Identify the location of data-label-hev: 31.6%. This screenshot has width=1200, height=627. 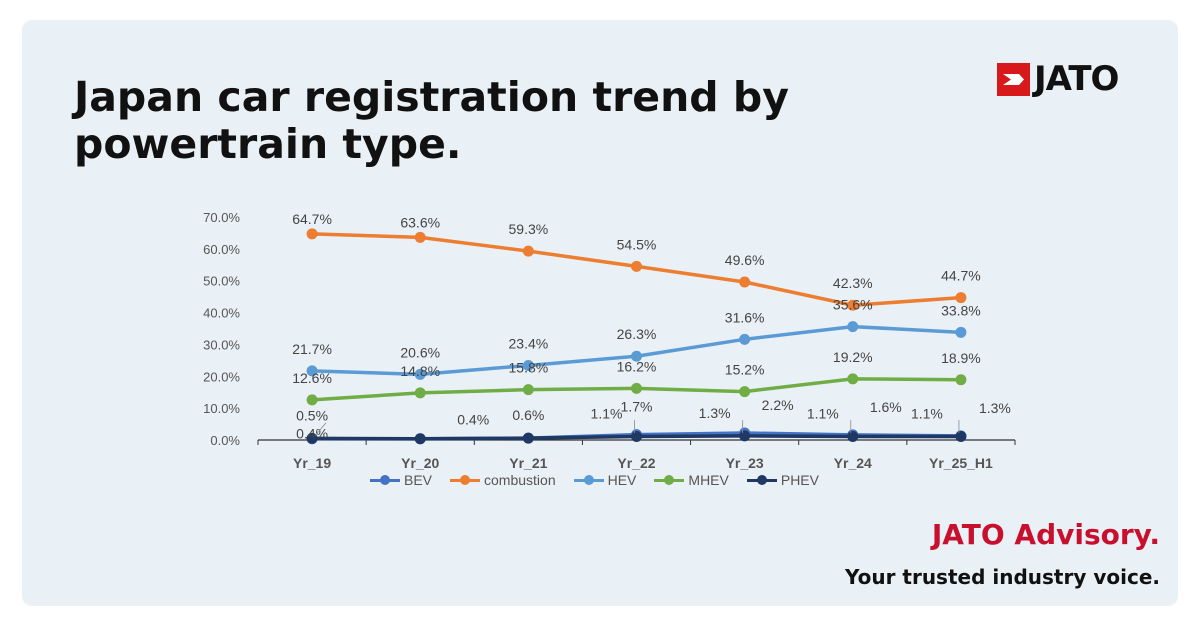
(745, 317).